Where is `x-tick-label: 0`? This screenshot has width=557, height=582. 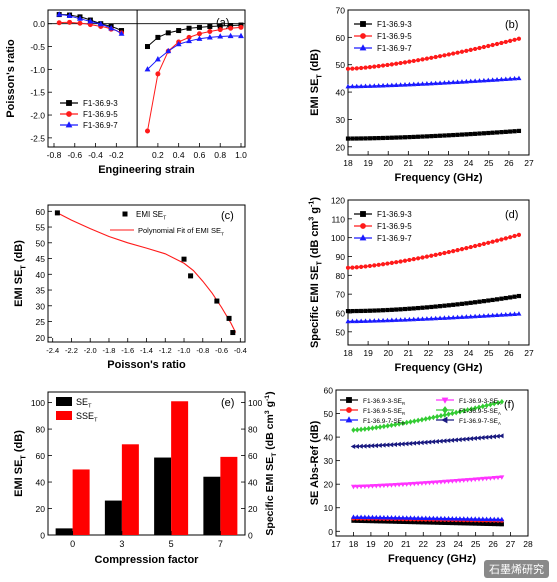 x-tick-label: 0 is located at coordinates (72, 544).